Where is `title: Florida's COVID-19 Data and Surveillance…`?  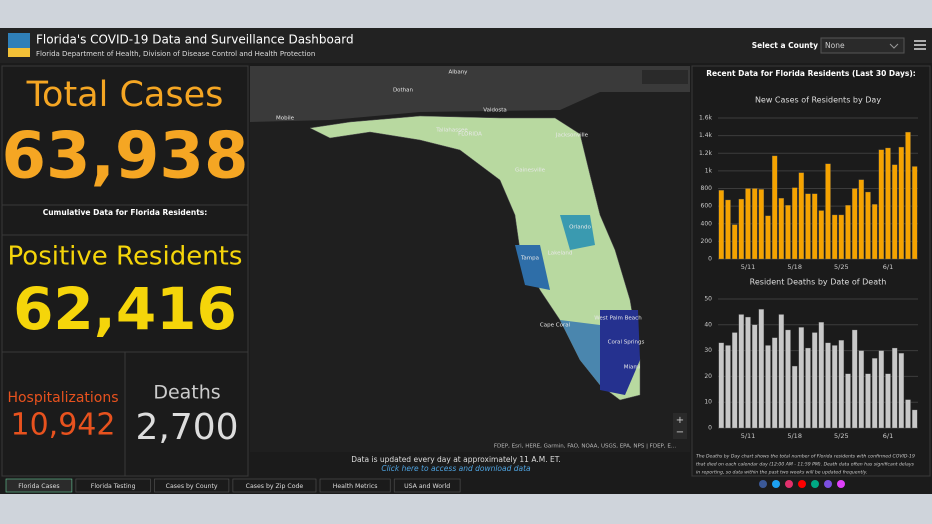
title: Florida's COVID-19 Data and Surveillance… is located at coordinates (195, 40).